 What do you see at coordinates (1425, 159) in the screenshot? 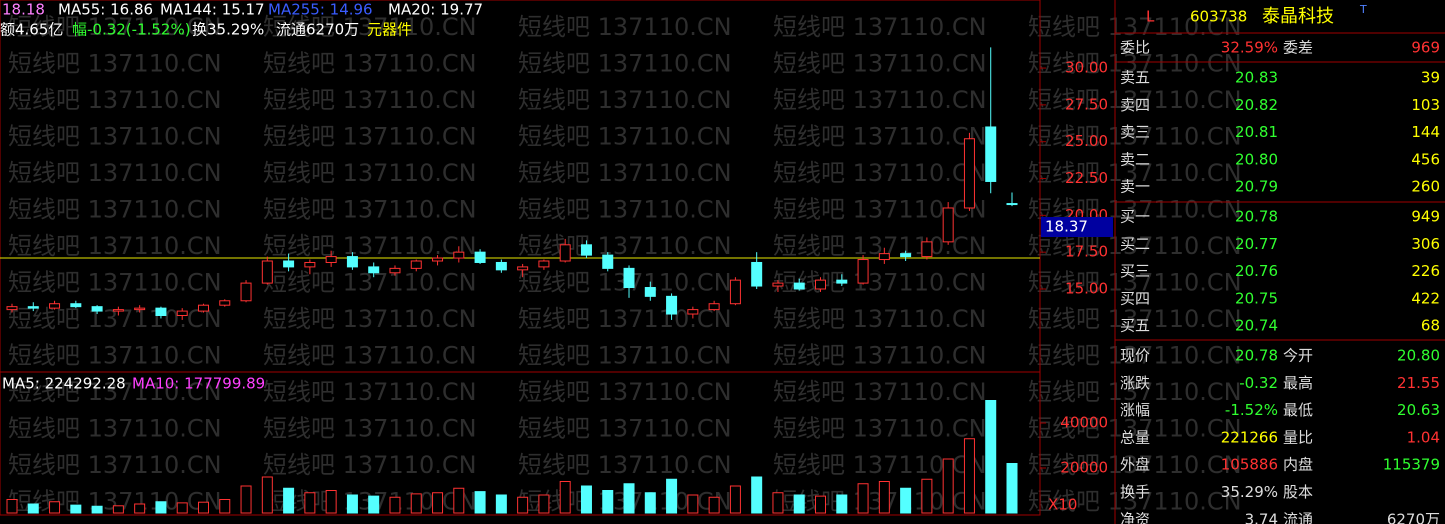
I see `panel-cell: 456` at bounding box center [1425, 159].